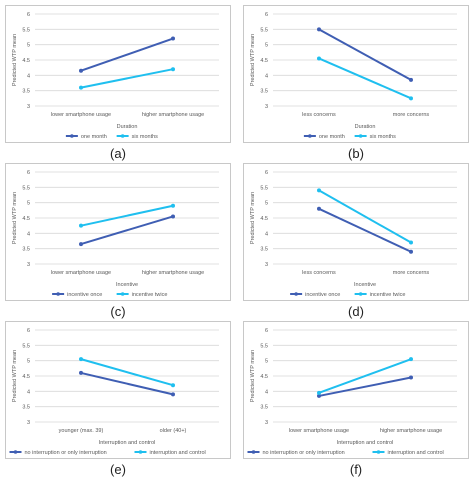 Image resolution: width=474 pixels, height=482 pixels. I want to click on x-tick-label: older (40+), so click(173, 431).